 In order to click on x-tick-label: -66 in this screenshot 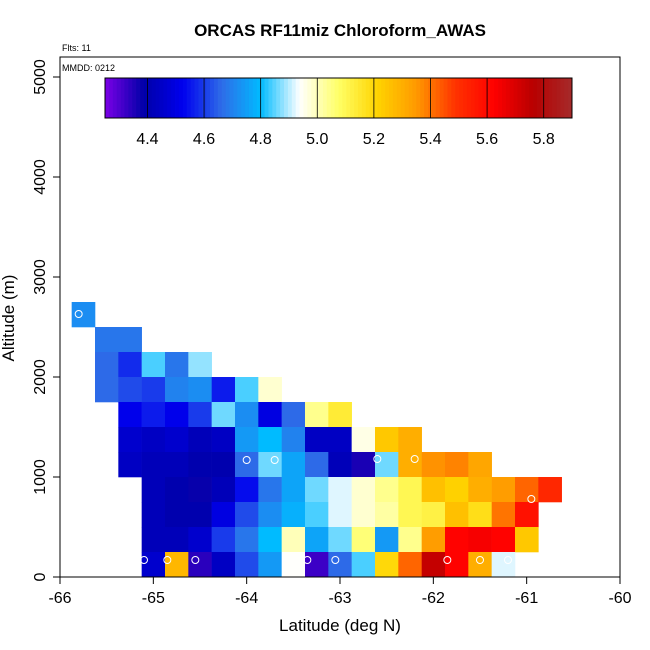, I will do `click(59, 598)`.